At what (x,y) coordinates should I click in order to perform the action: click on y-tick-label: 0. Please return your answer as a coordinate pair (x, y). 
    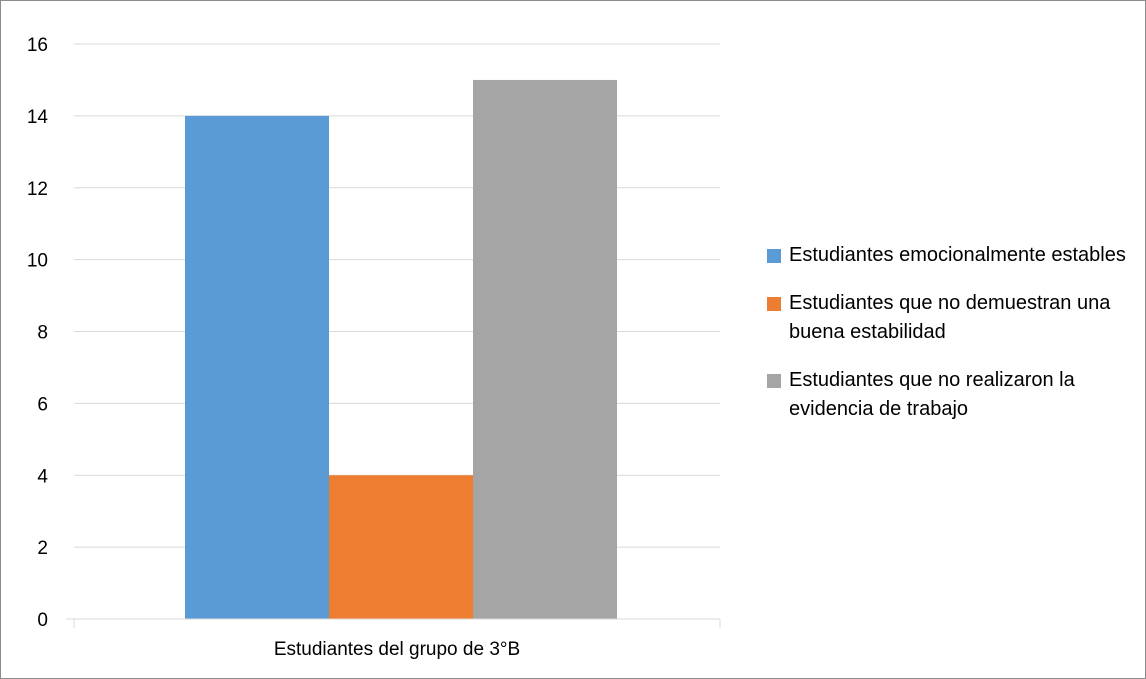
    Looking at the image, I should click on (42, 620).